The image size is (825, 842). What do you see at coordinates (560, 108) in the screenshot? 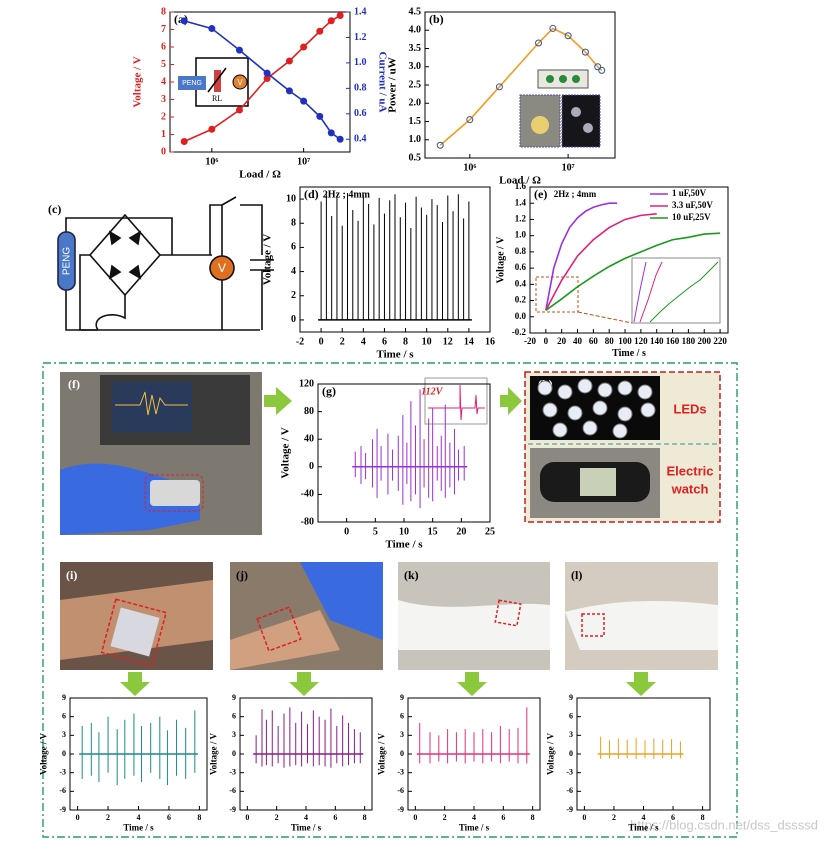
I see `inset-photo` at bounding box center [560, 108].